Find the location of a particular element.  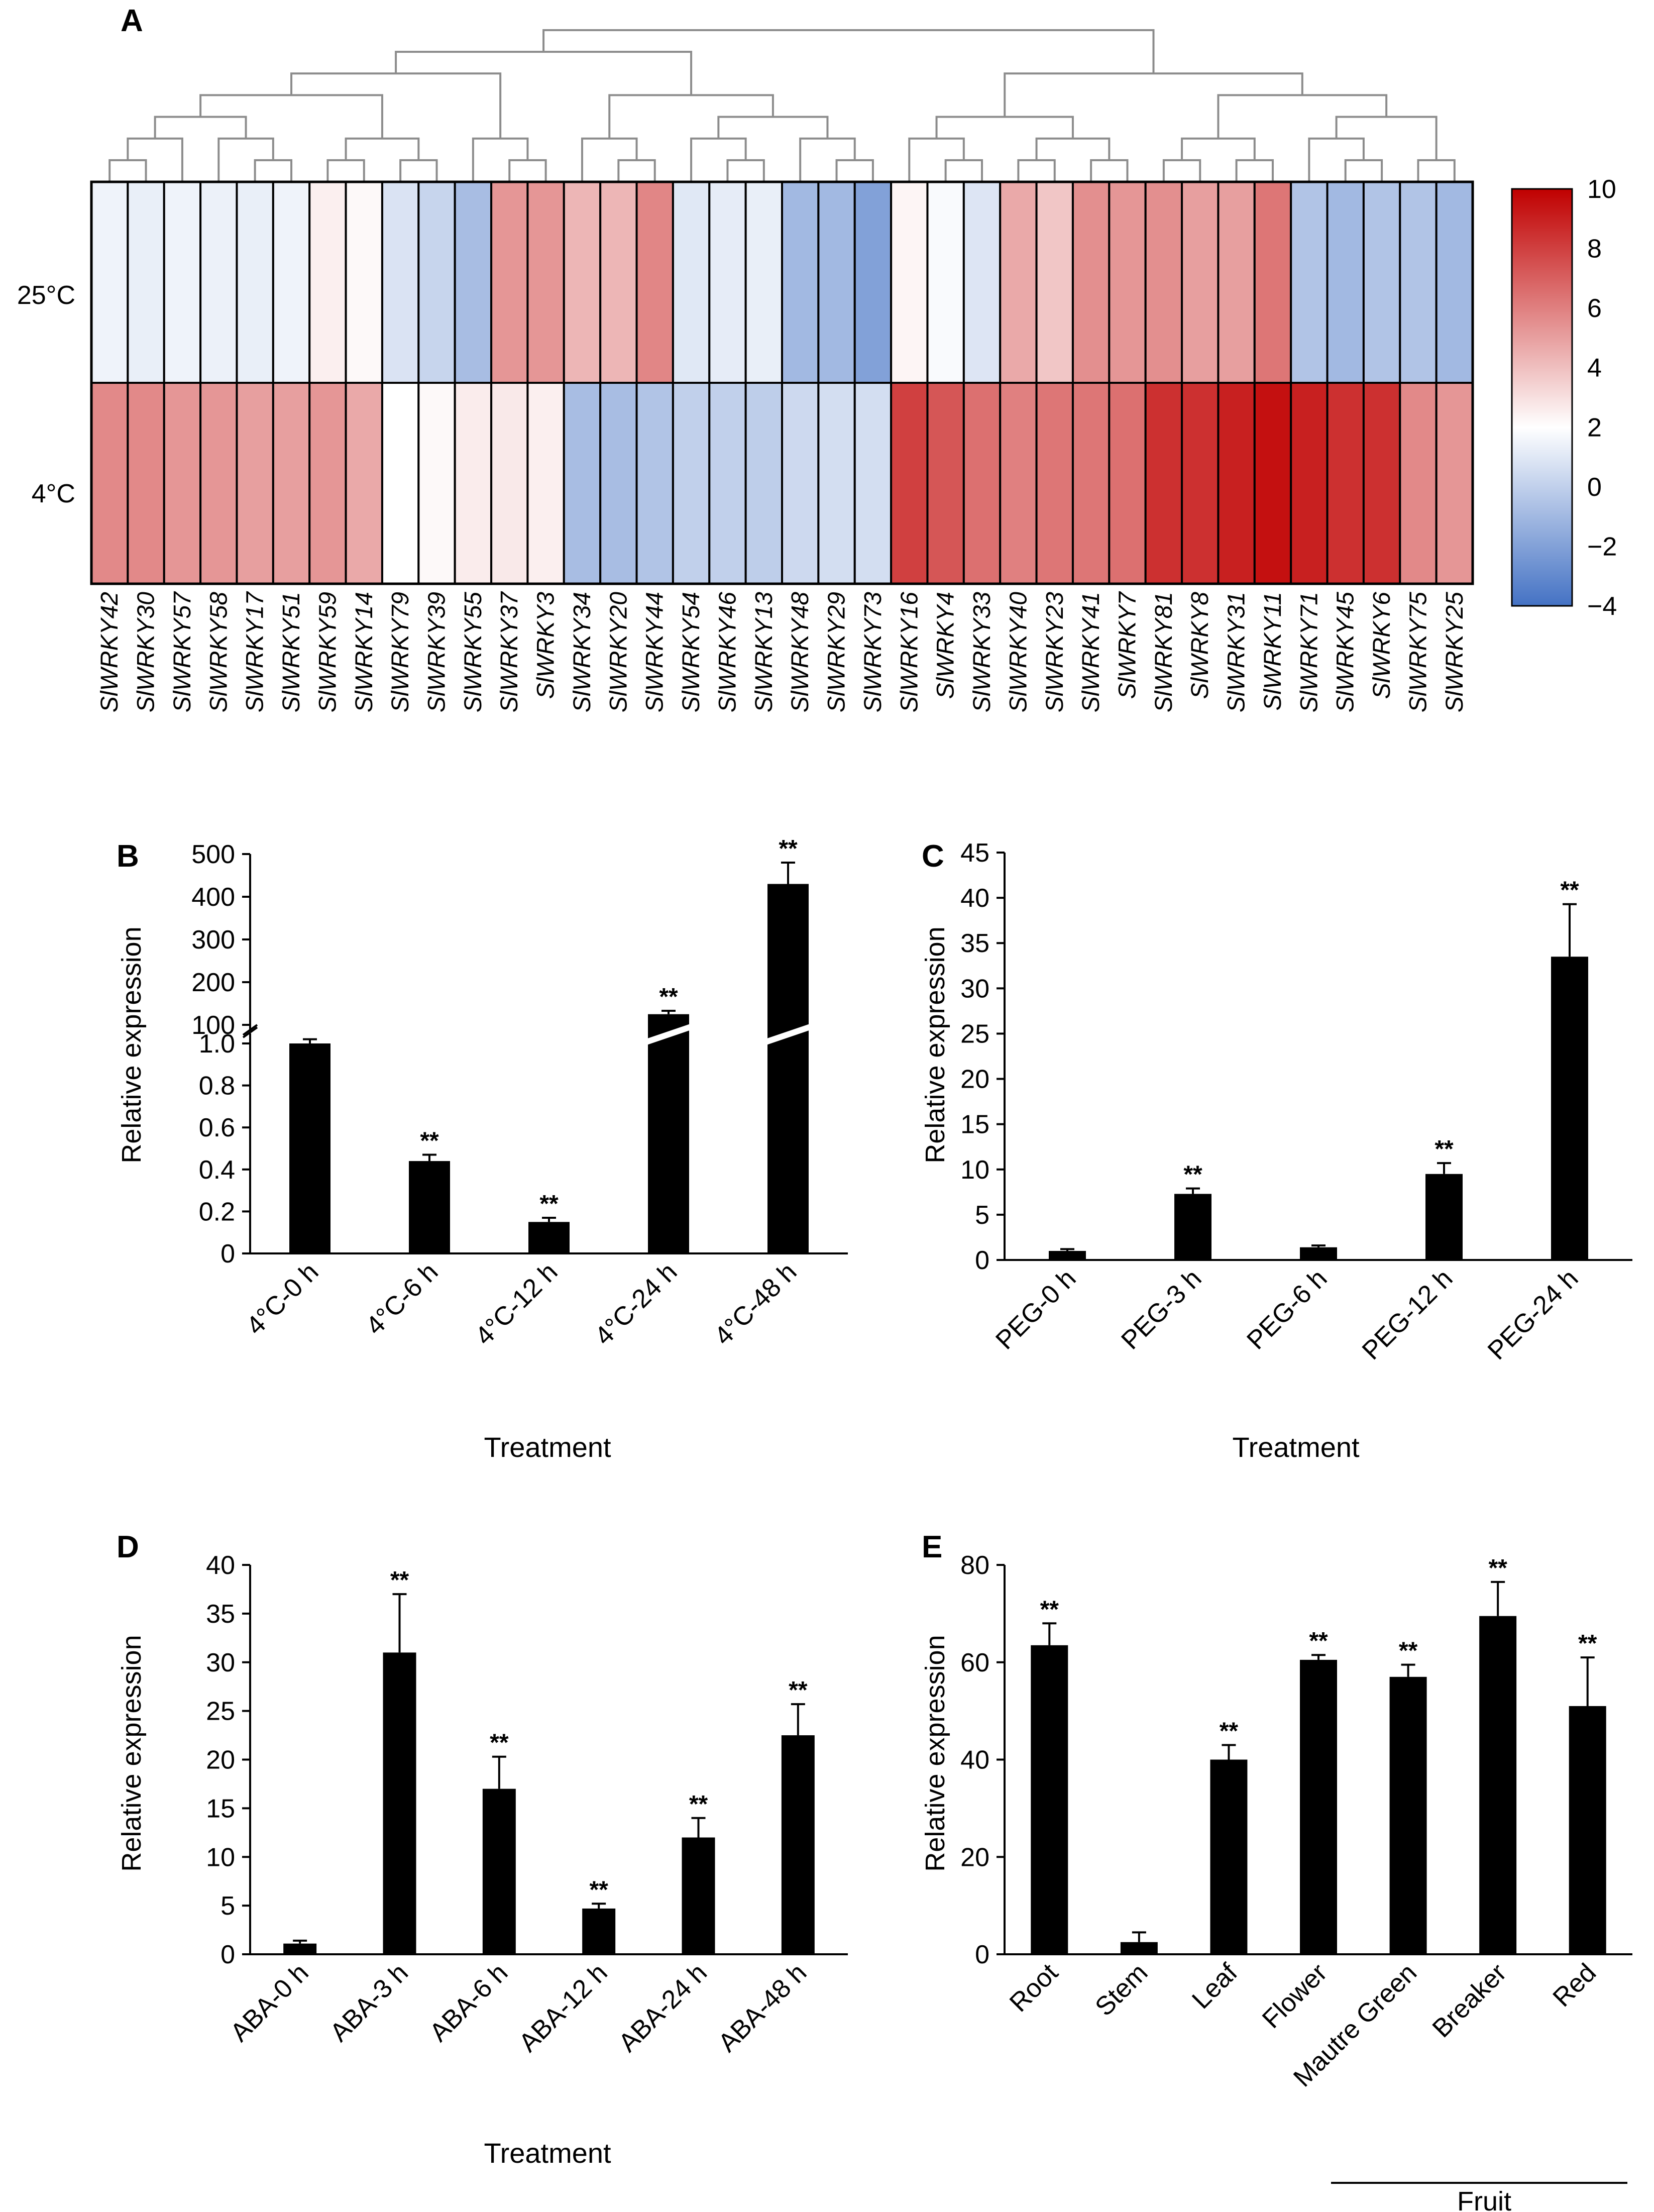

row-label-4c: 4°C is located at coordinates (53, 493).